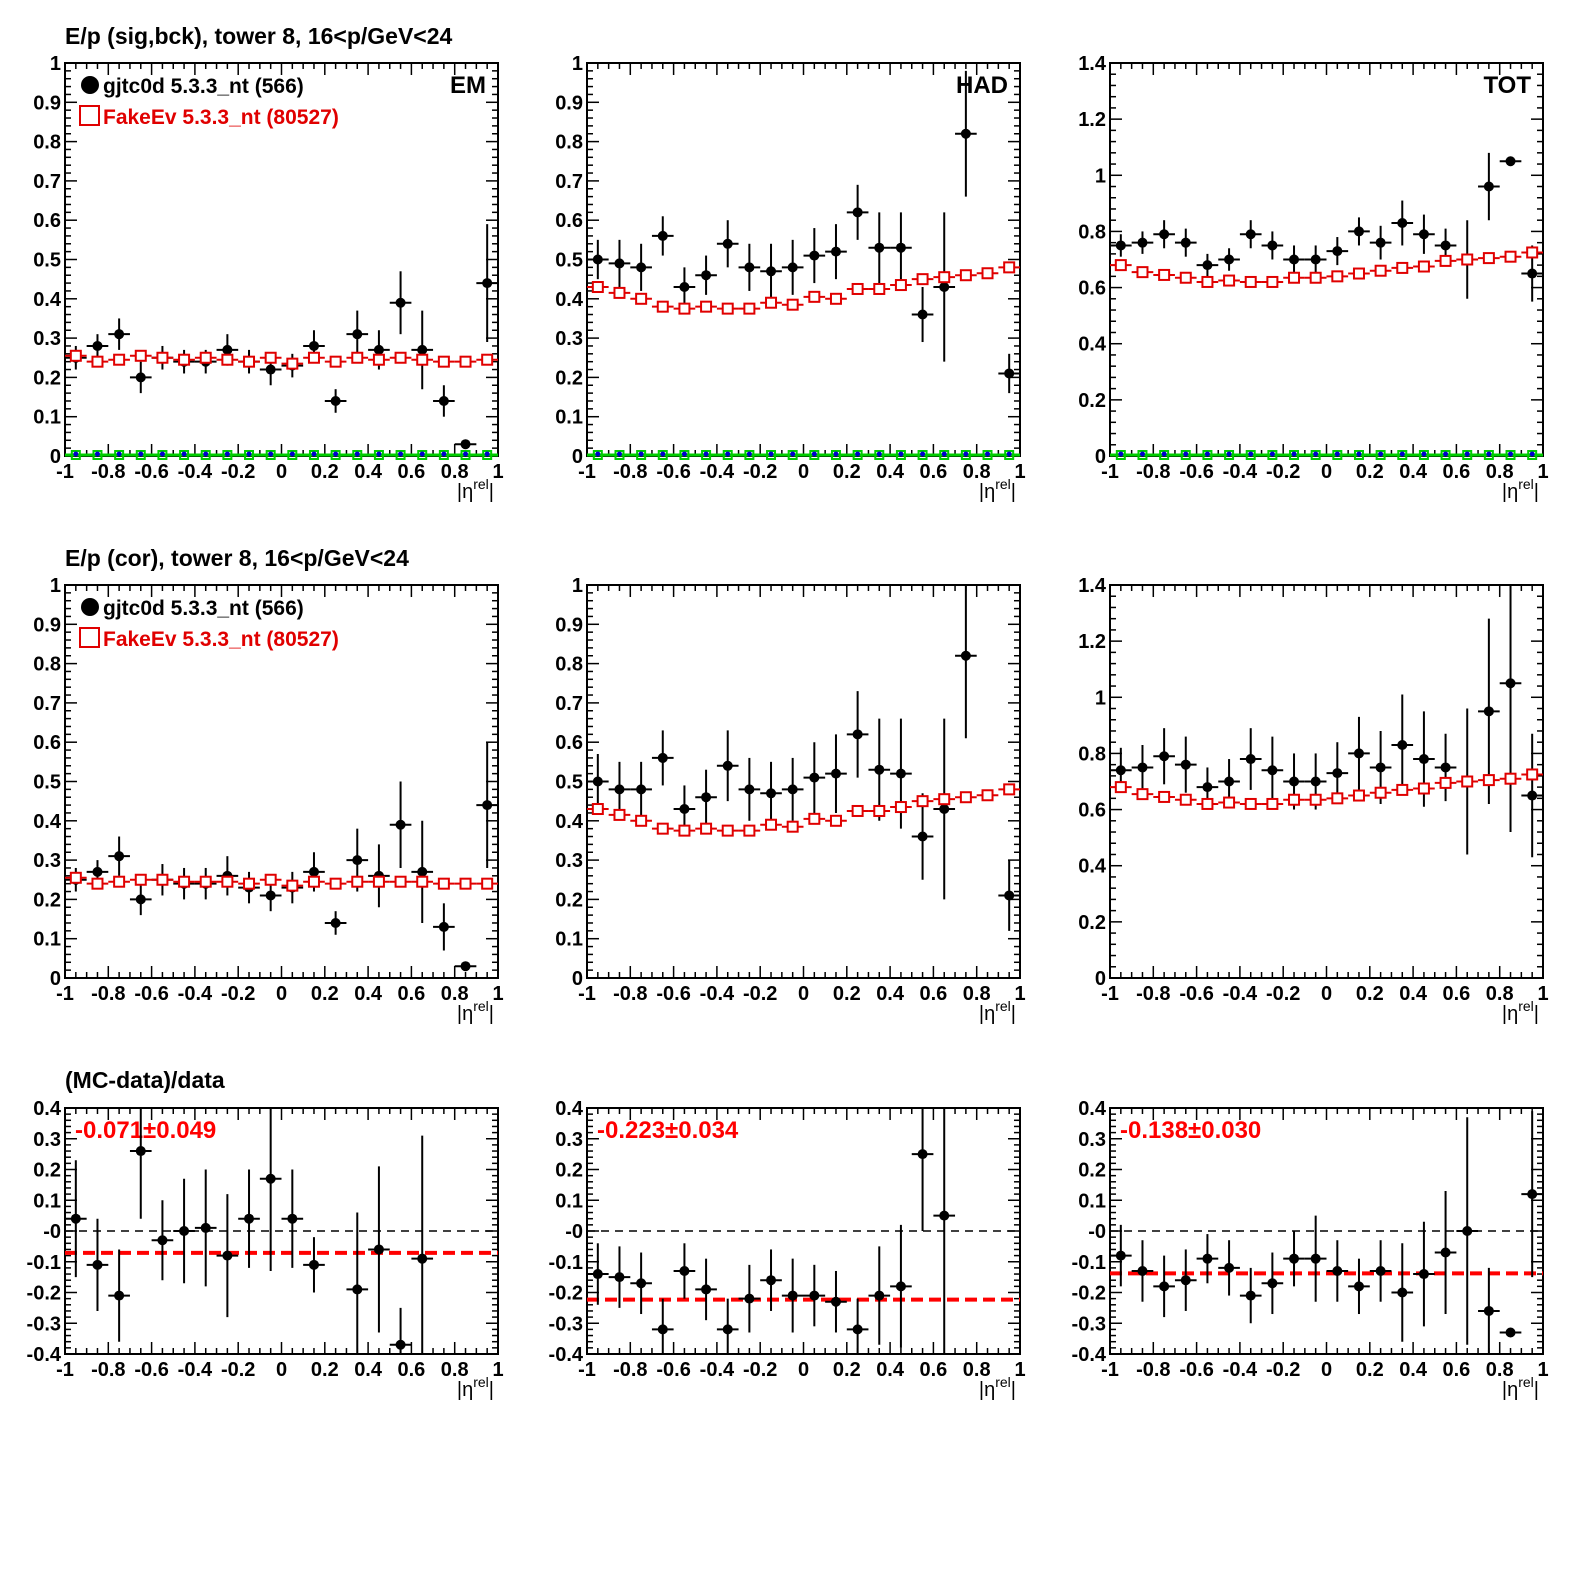  I want to click on row-title-2: E/p (cor), tower 8, 16<p/GeV<24, so click(237, 558).